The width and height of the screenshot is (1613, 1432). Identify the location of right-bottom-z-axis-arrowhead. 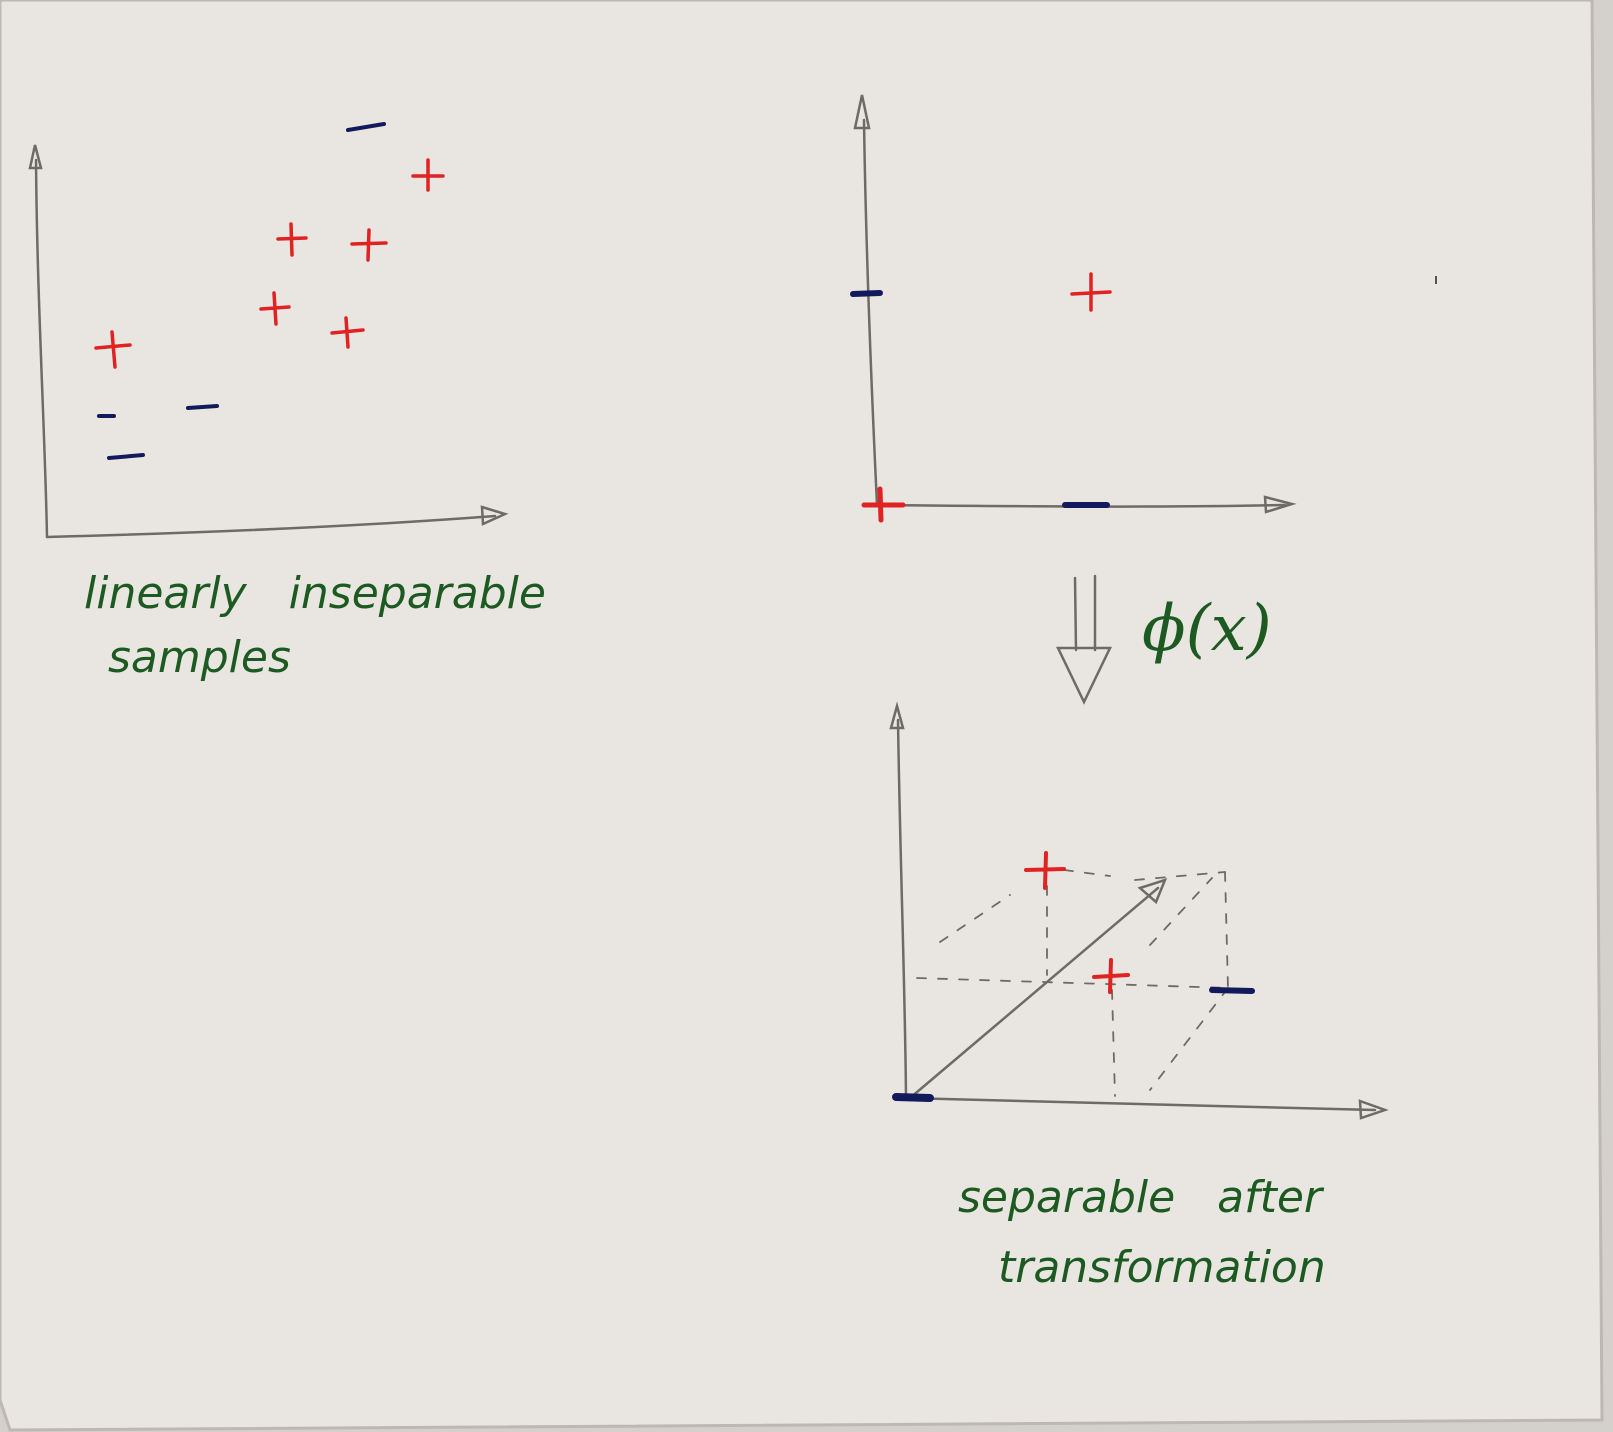
(1152, 891).